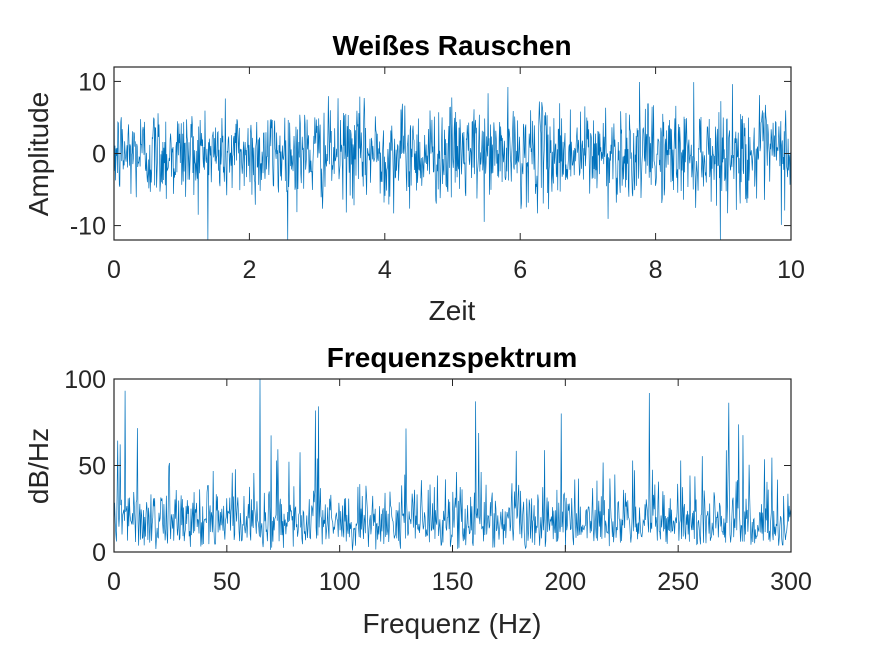 The width and height of the screenshot is (875, 656). Describe the element at coordinates (85, 380) in the screenshot. I see `spectrum-y-tick-label: 100` at that location.